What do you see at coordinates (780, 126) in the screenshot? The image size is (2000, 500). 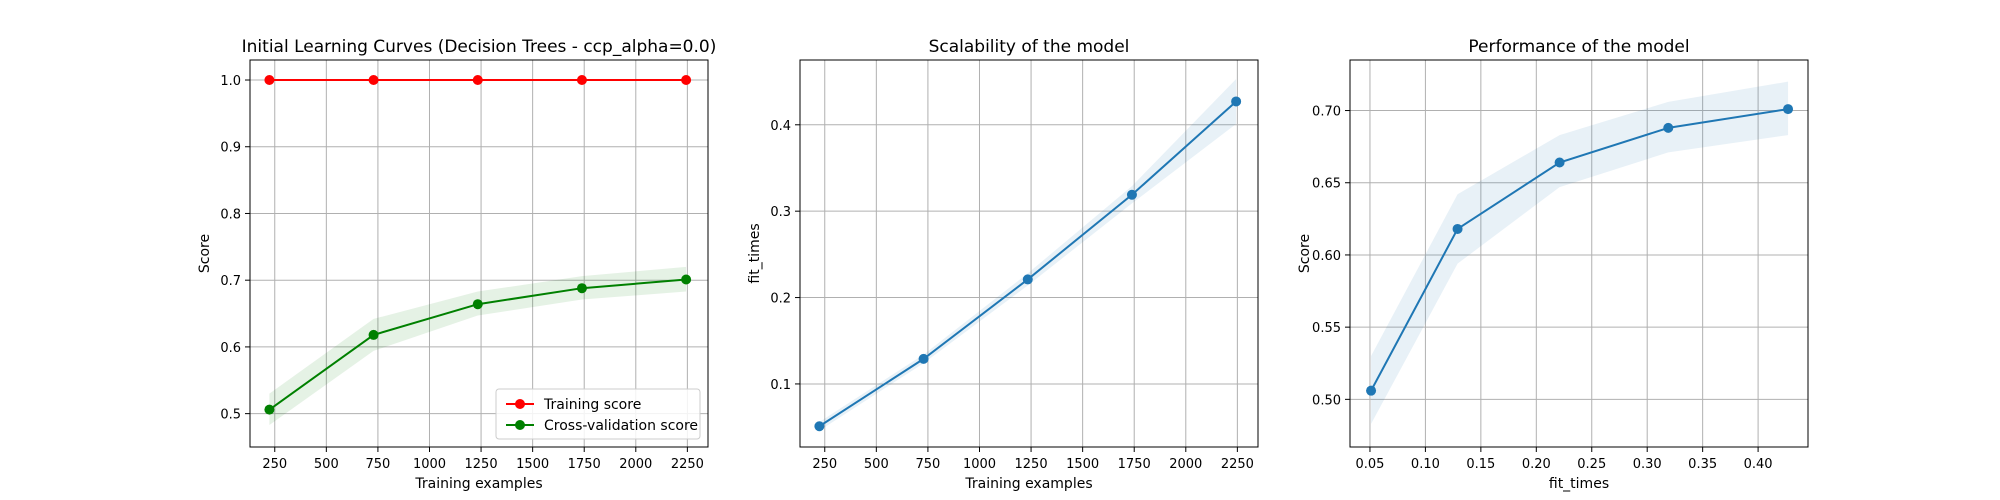 I see `y-tick-label: 0.4` at bounding box center [780, 126].